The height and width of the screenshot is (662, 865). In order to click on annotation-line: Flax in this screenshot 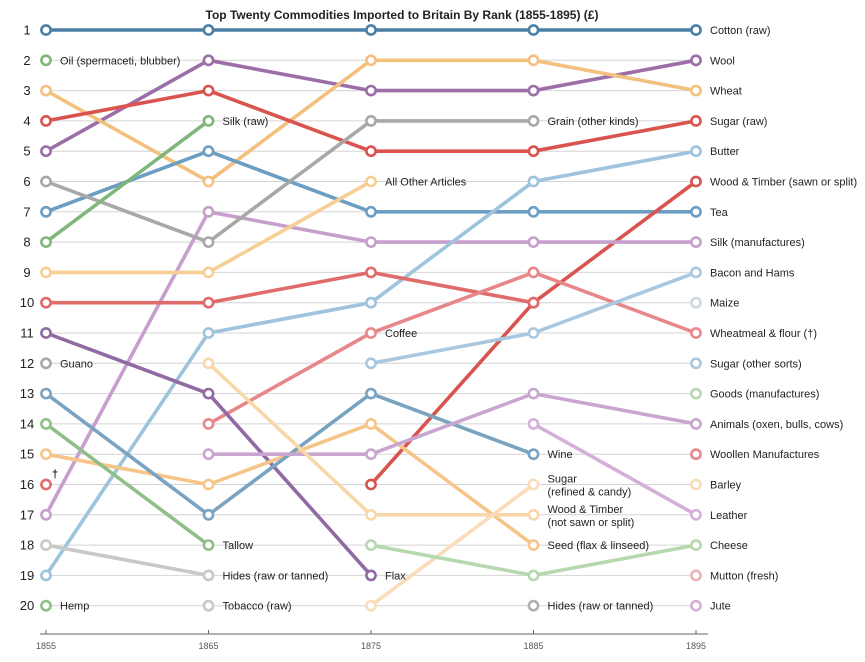, I will do `click(395, 576)`.